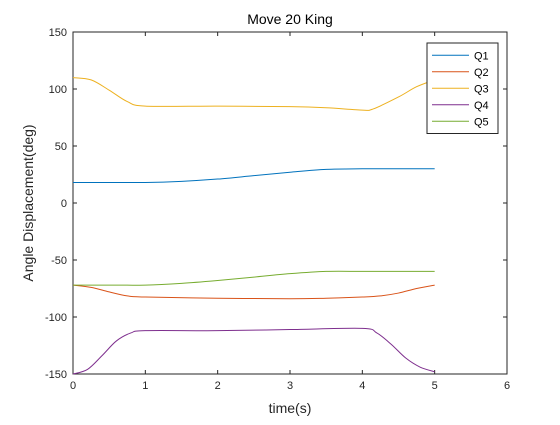 The image size is (560, 425). What do you see at coordinates (145, 386) in the screenshot?
I see `x-tick-label: 1` at bounding box center [145, 386].